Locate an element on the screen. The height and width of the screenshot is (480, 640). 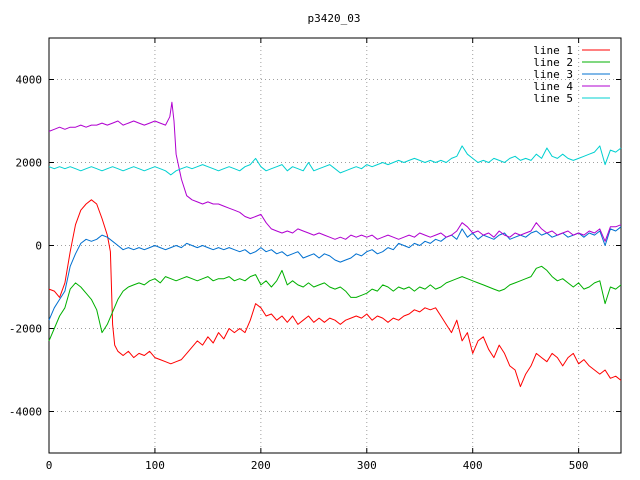
legend-label-4: line 4 is located at coordinates (553, 86).